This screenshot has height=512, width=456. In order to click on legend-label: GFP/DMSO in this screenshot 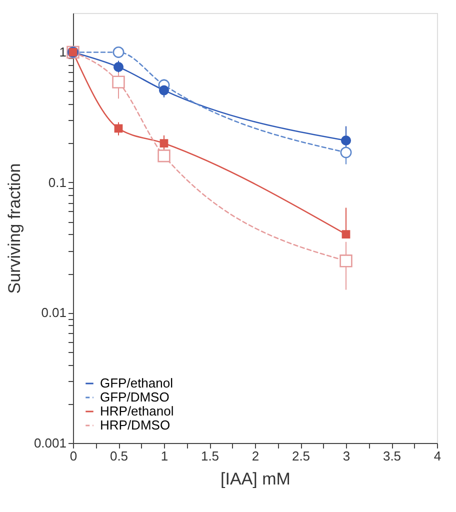, I will do `click(135, 397)`.